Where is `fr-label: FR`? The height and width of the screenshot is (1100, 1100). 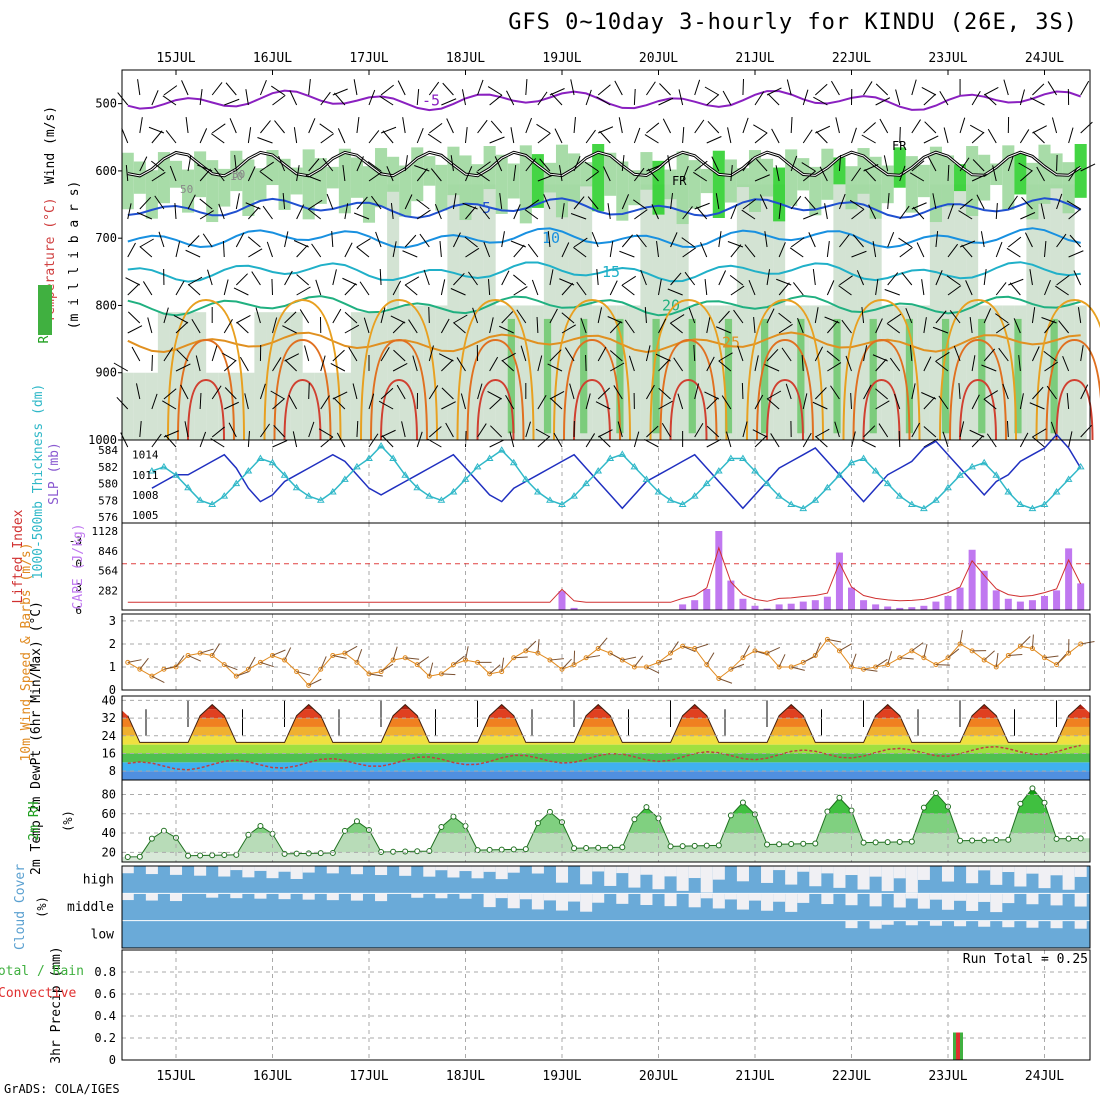 fr-label: FR is located at coordinates (679, 181).